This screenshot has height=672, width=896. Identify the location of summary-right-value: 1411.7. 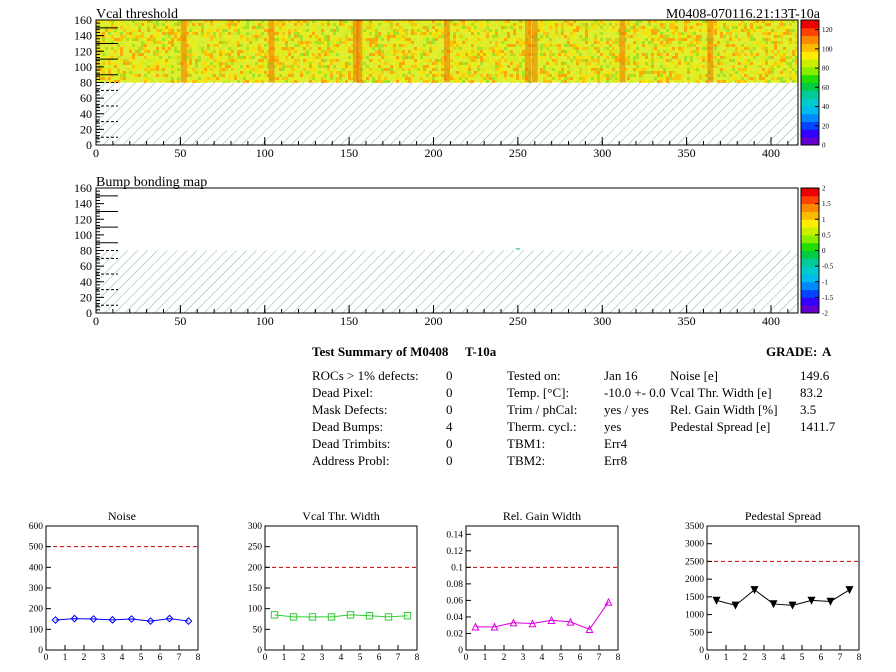
(818, 426).